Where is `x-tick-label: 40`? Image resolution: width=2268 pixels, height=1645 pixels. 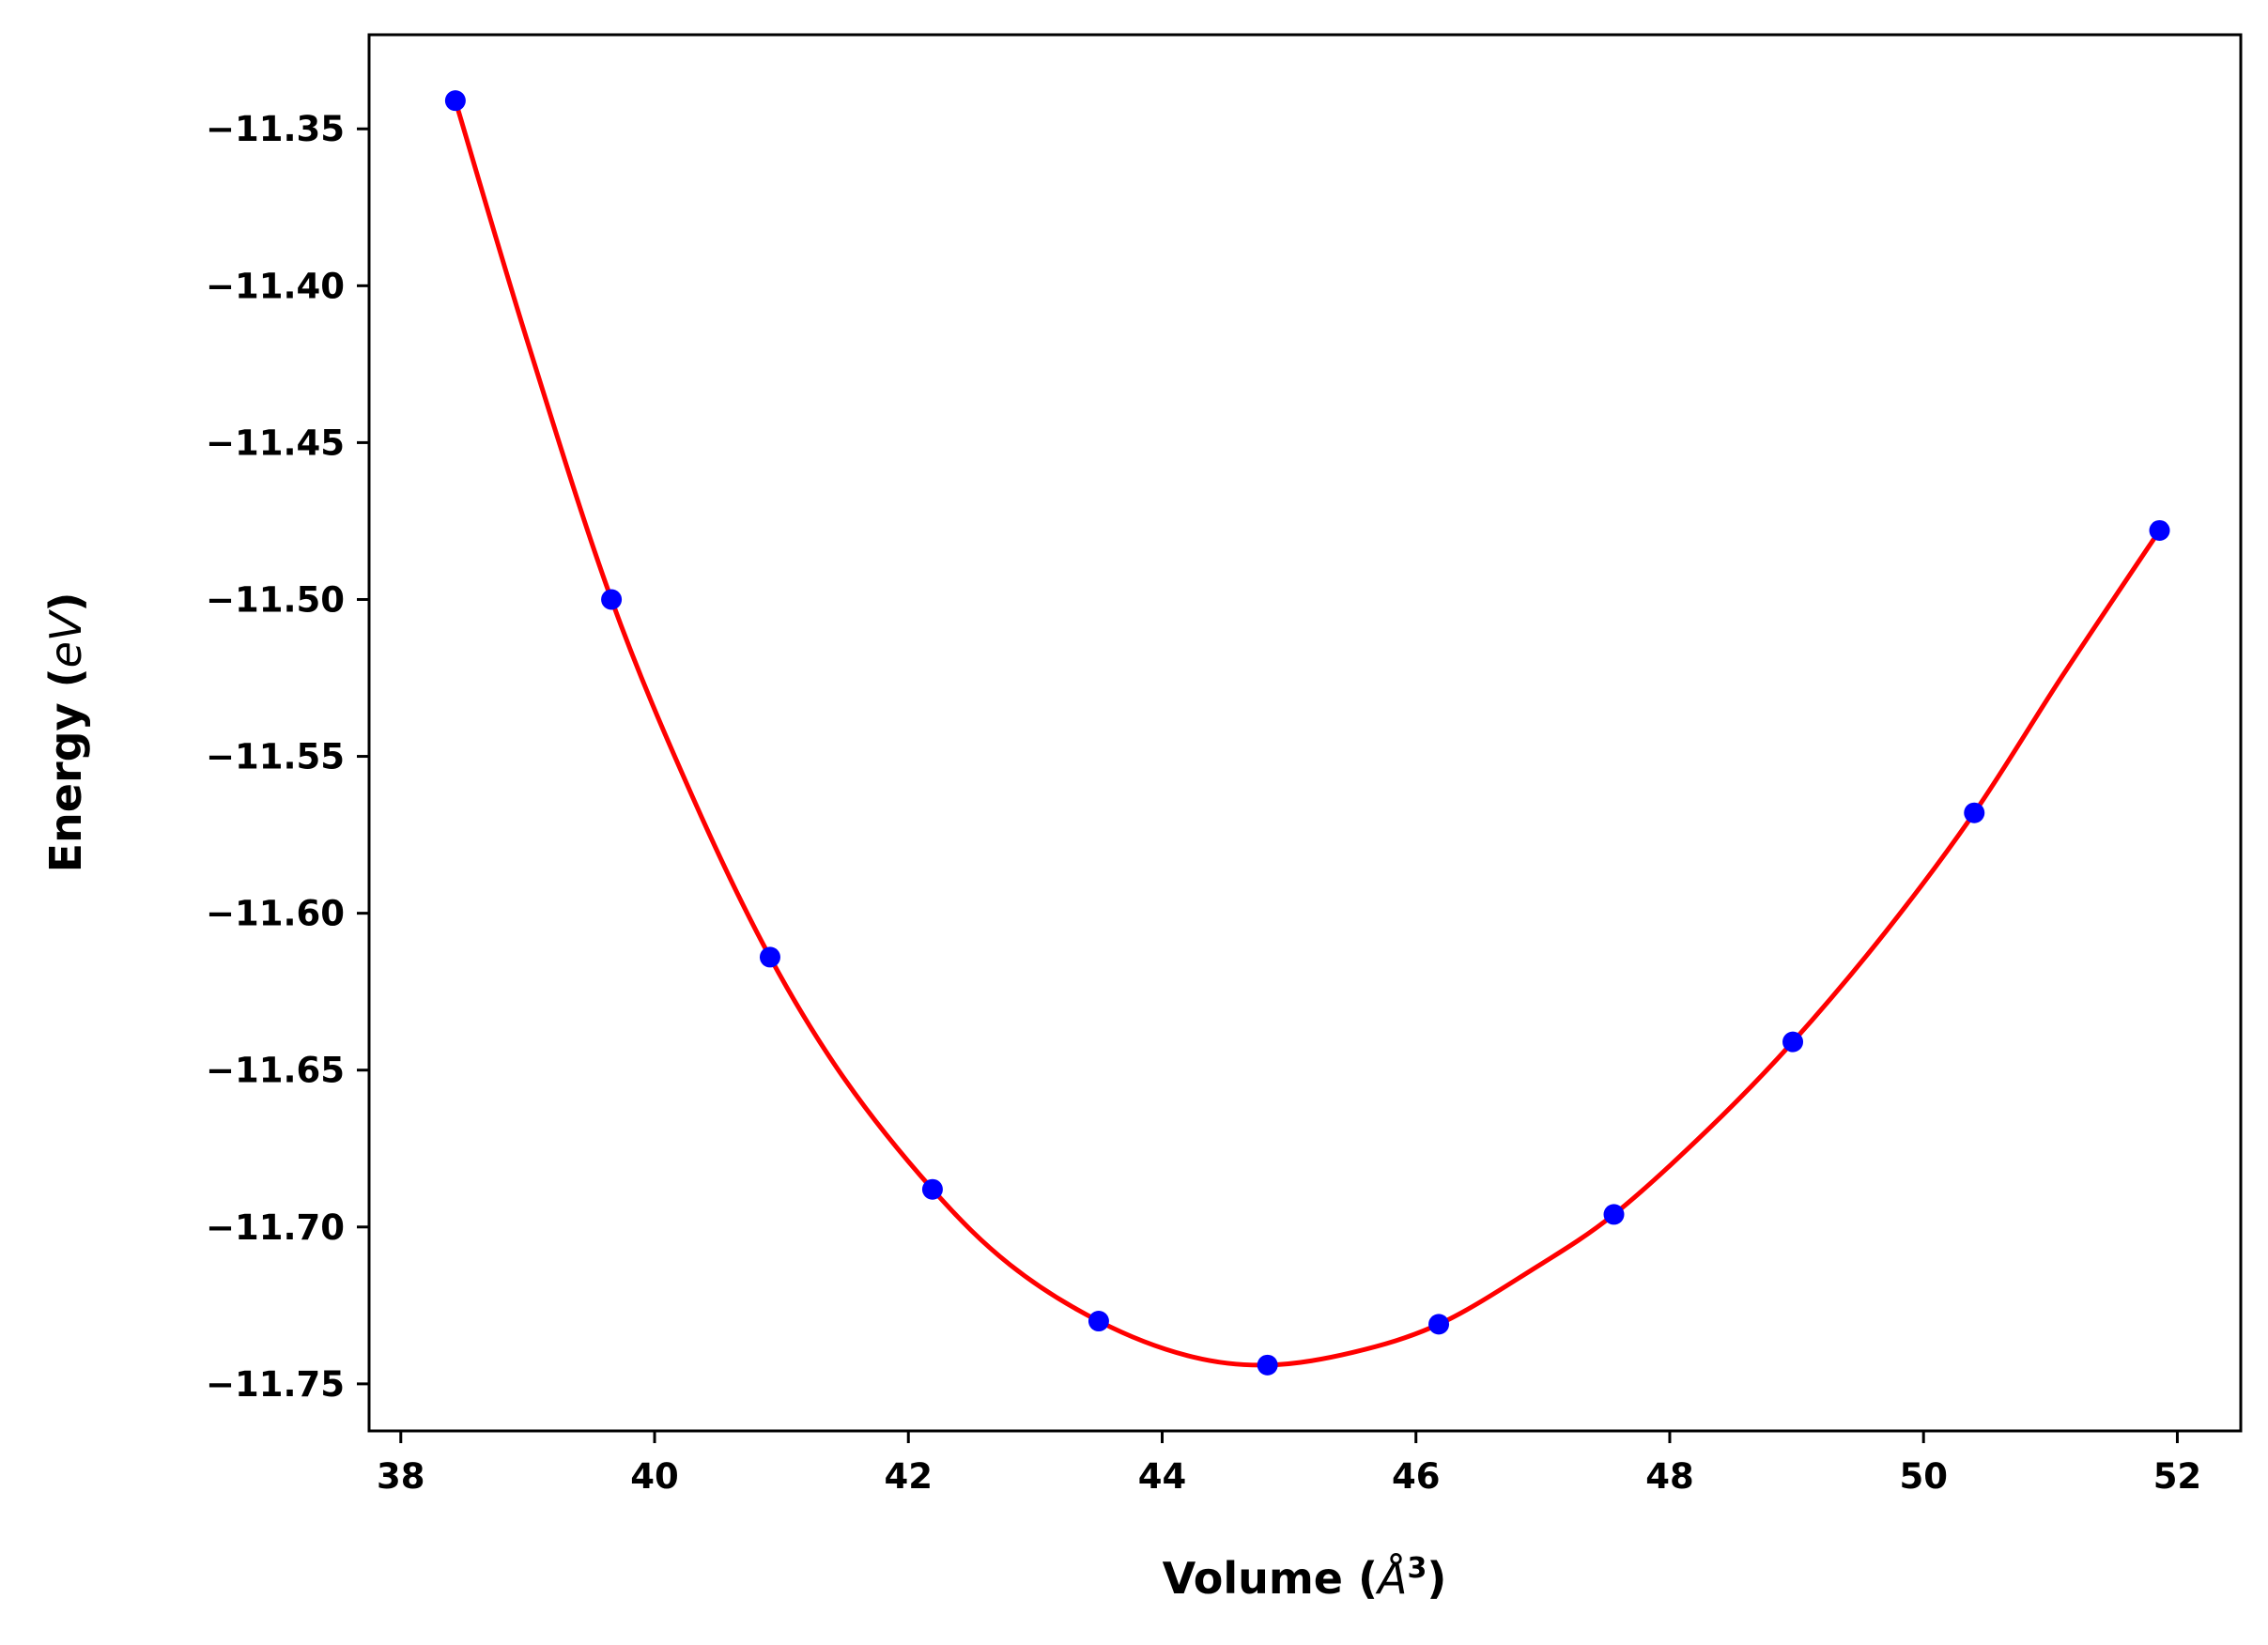
x-tick-label: 40 is located at coordinates (654, 1476).